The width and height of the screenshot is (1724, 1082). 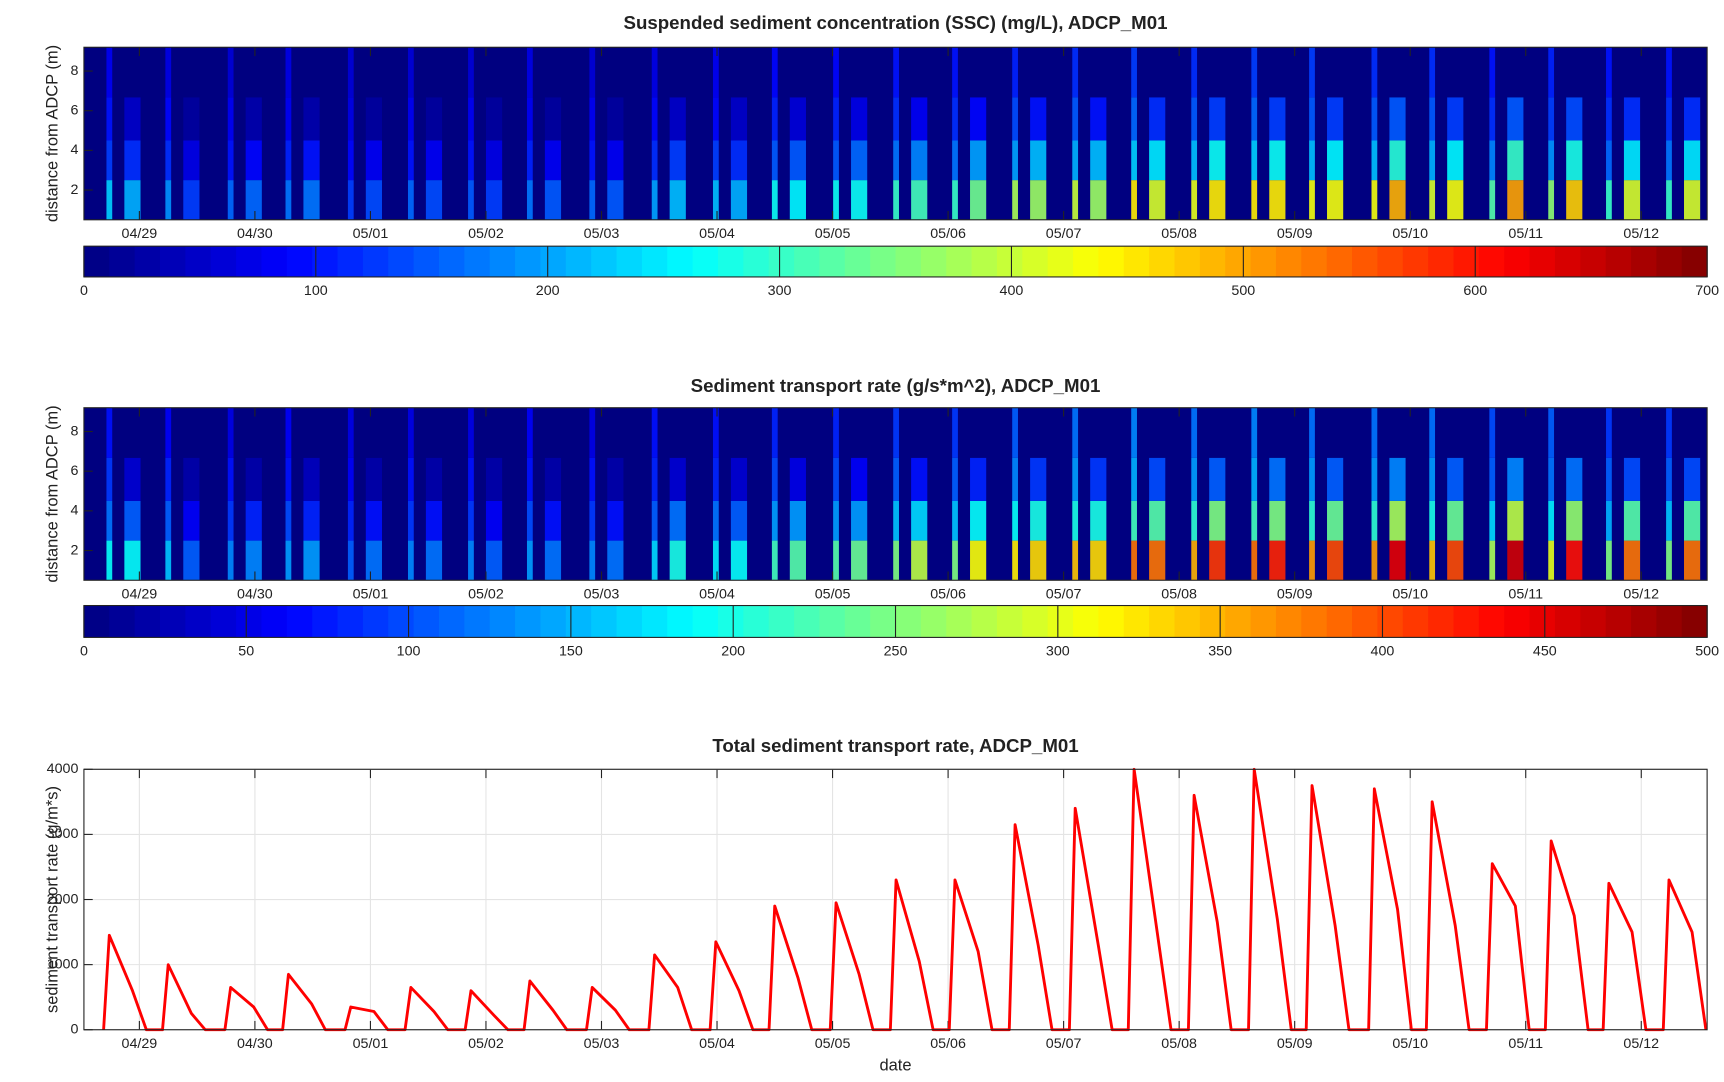 What do you see at coordinates (1064, 234) in the screenshot?
I see `x-tick-label: 05/07` at bounding box center [1064, 234].